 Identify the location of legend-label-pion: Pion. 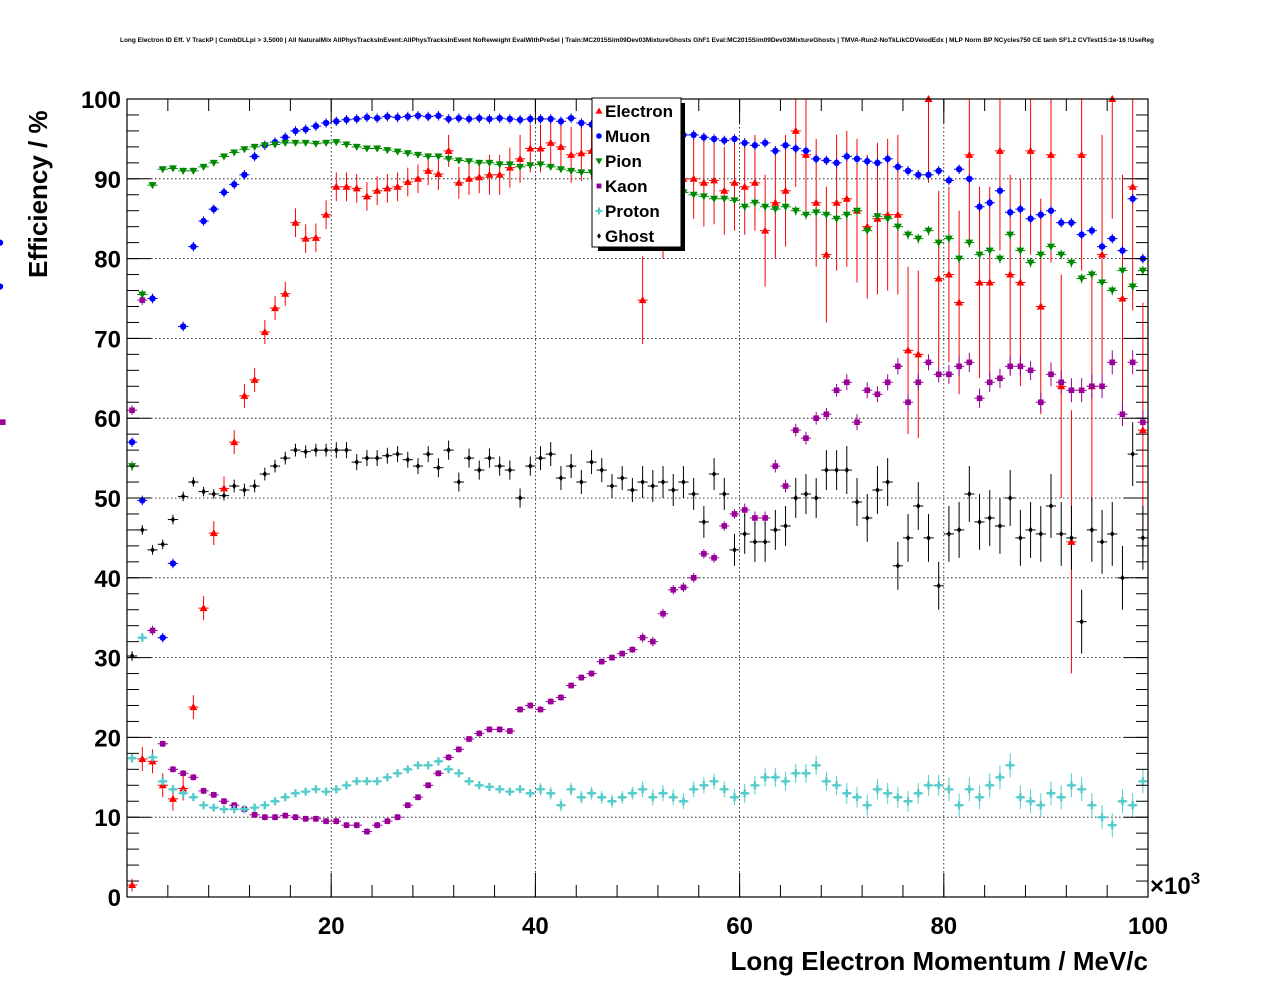
(623, 161).